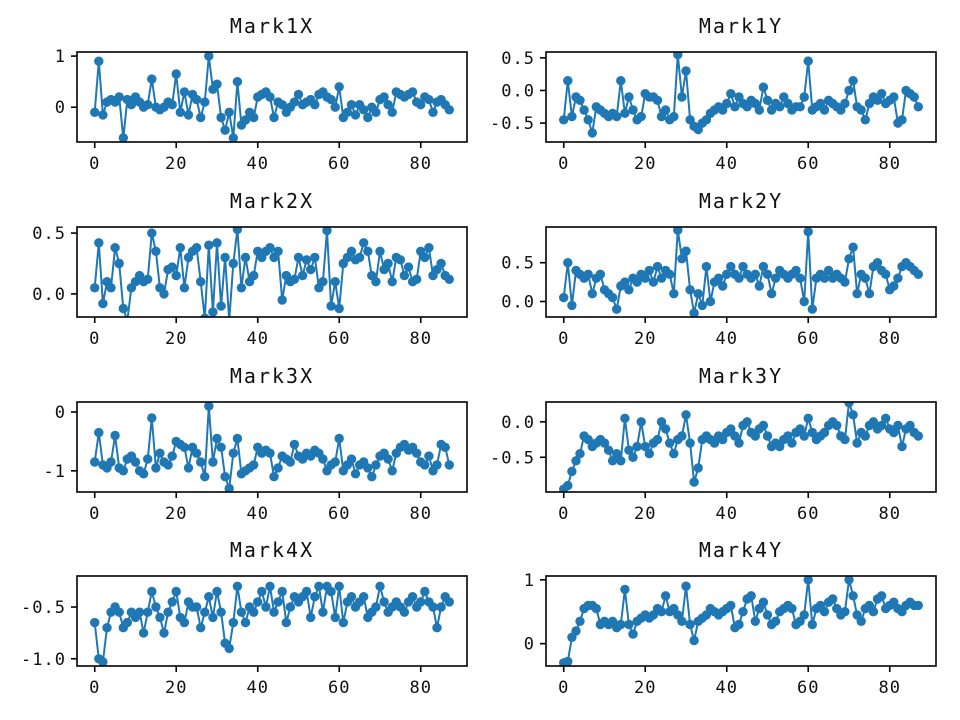 The width and height of the screenshot is (960, 720). What do you see at coordinates (529, 645) in the screenshot?
I see `y-tick-label: 0` at bounding box center [529, 645].